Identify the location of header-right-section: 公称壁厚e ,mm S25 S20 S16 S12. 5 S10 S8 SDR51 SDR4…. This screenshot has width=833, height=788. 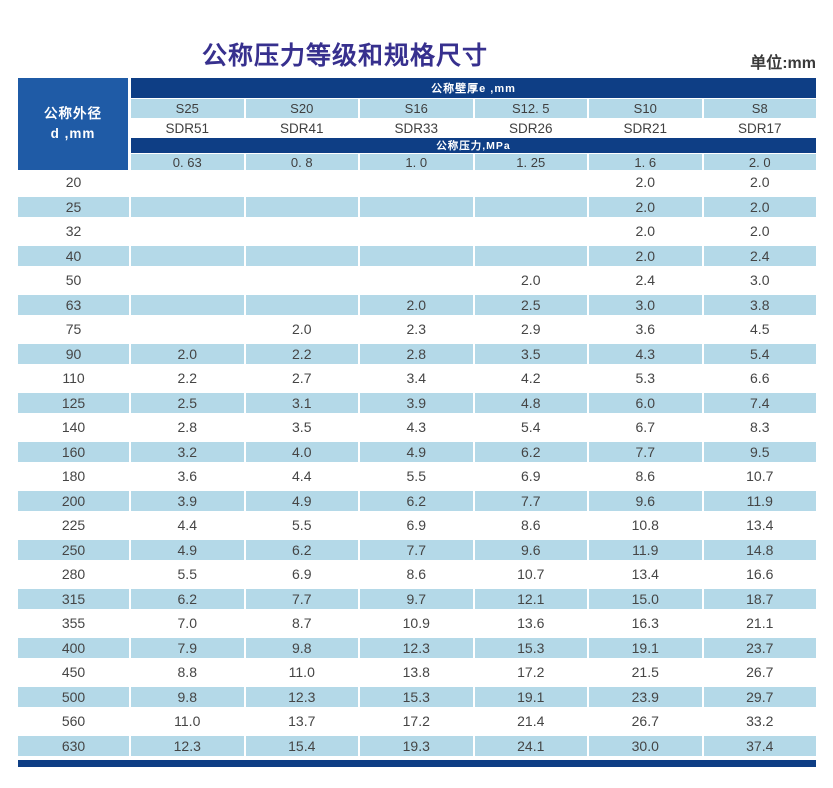
(473, 124).